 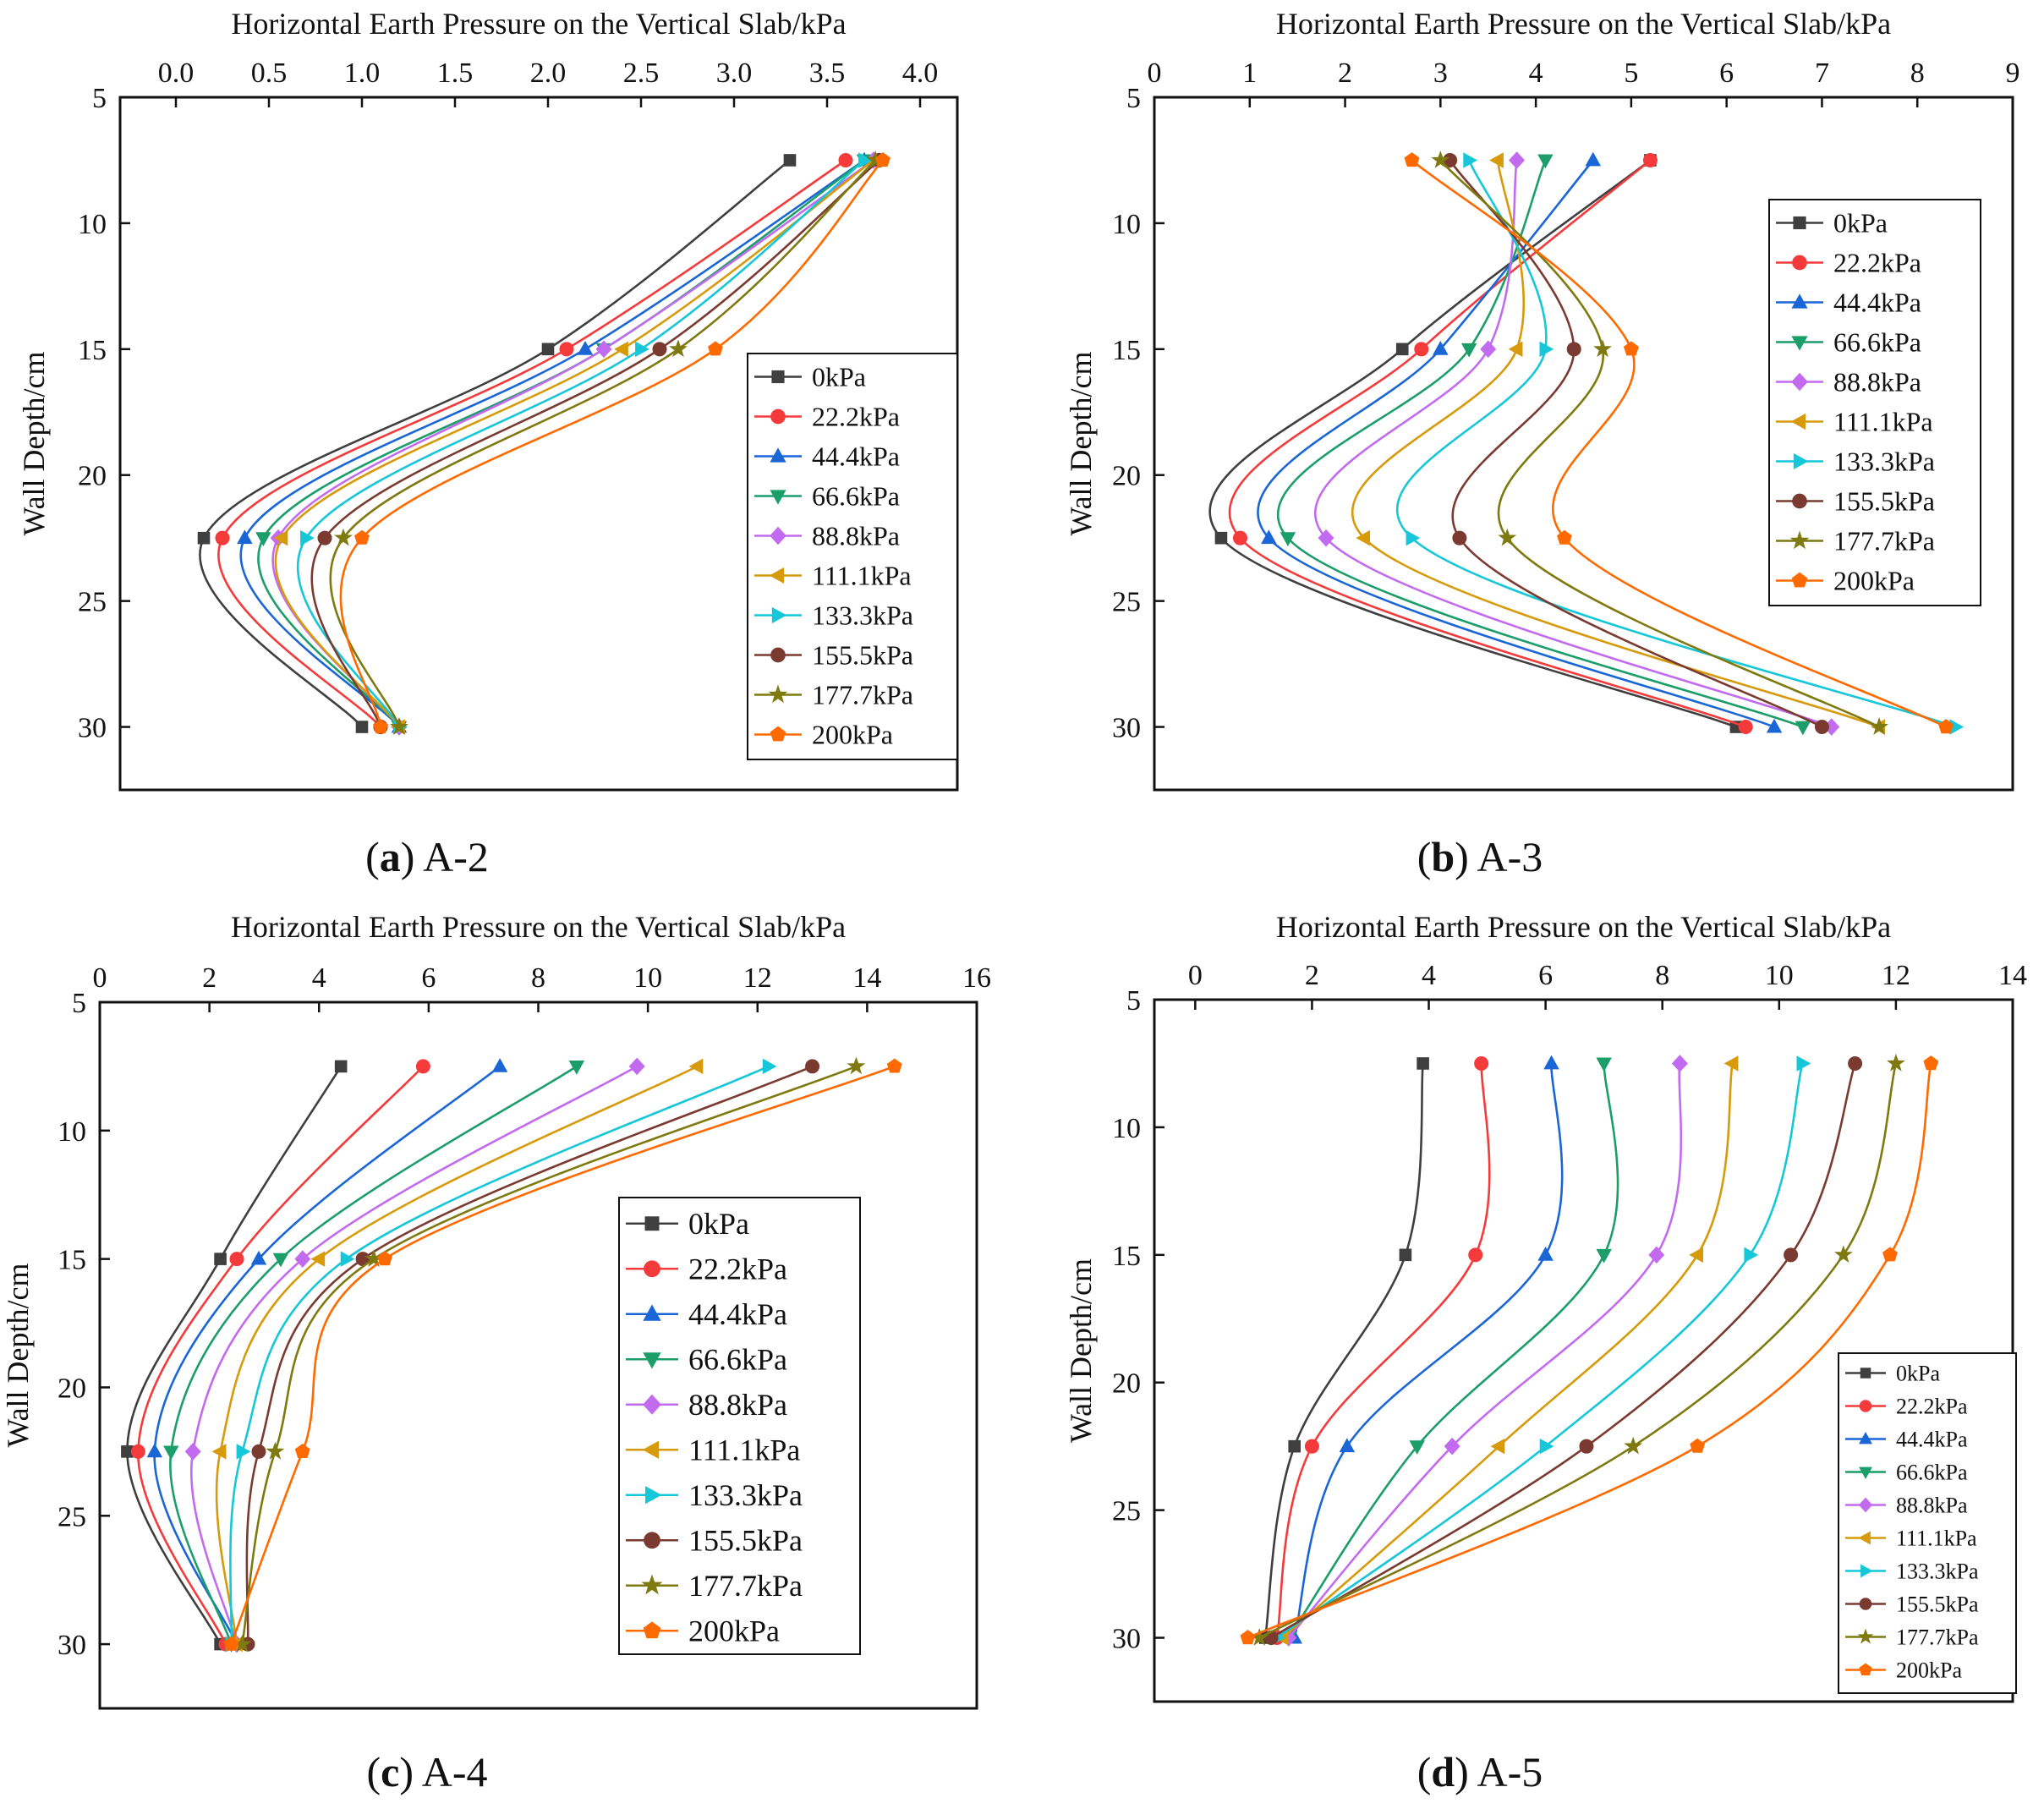 I want to click on legend-label: 44.4kPa, so click(x=1932, y=1439).